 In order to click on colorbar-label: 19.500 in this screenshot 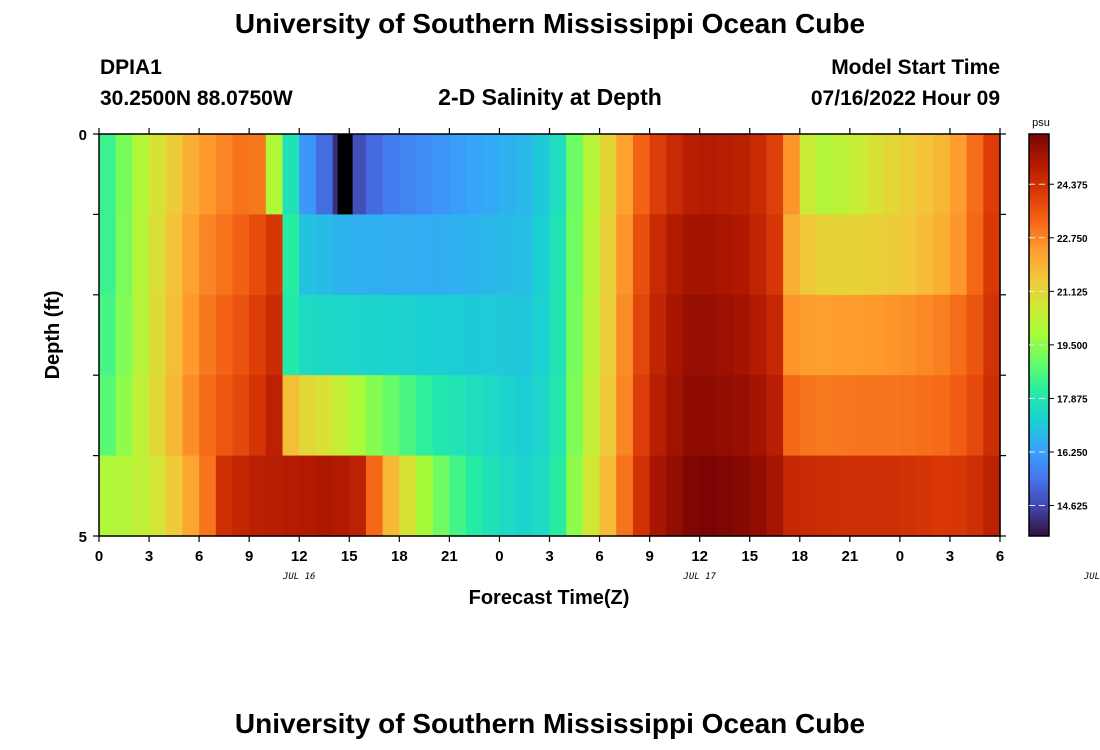, I will do `click(1072, 346)`.